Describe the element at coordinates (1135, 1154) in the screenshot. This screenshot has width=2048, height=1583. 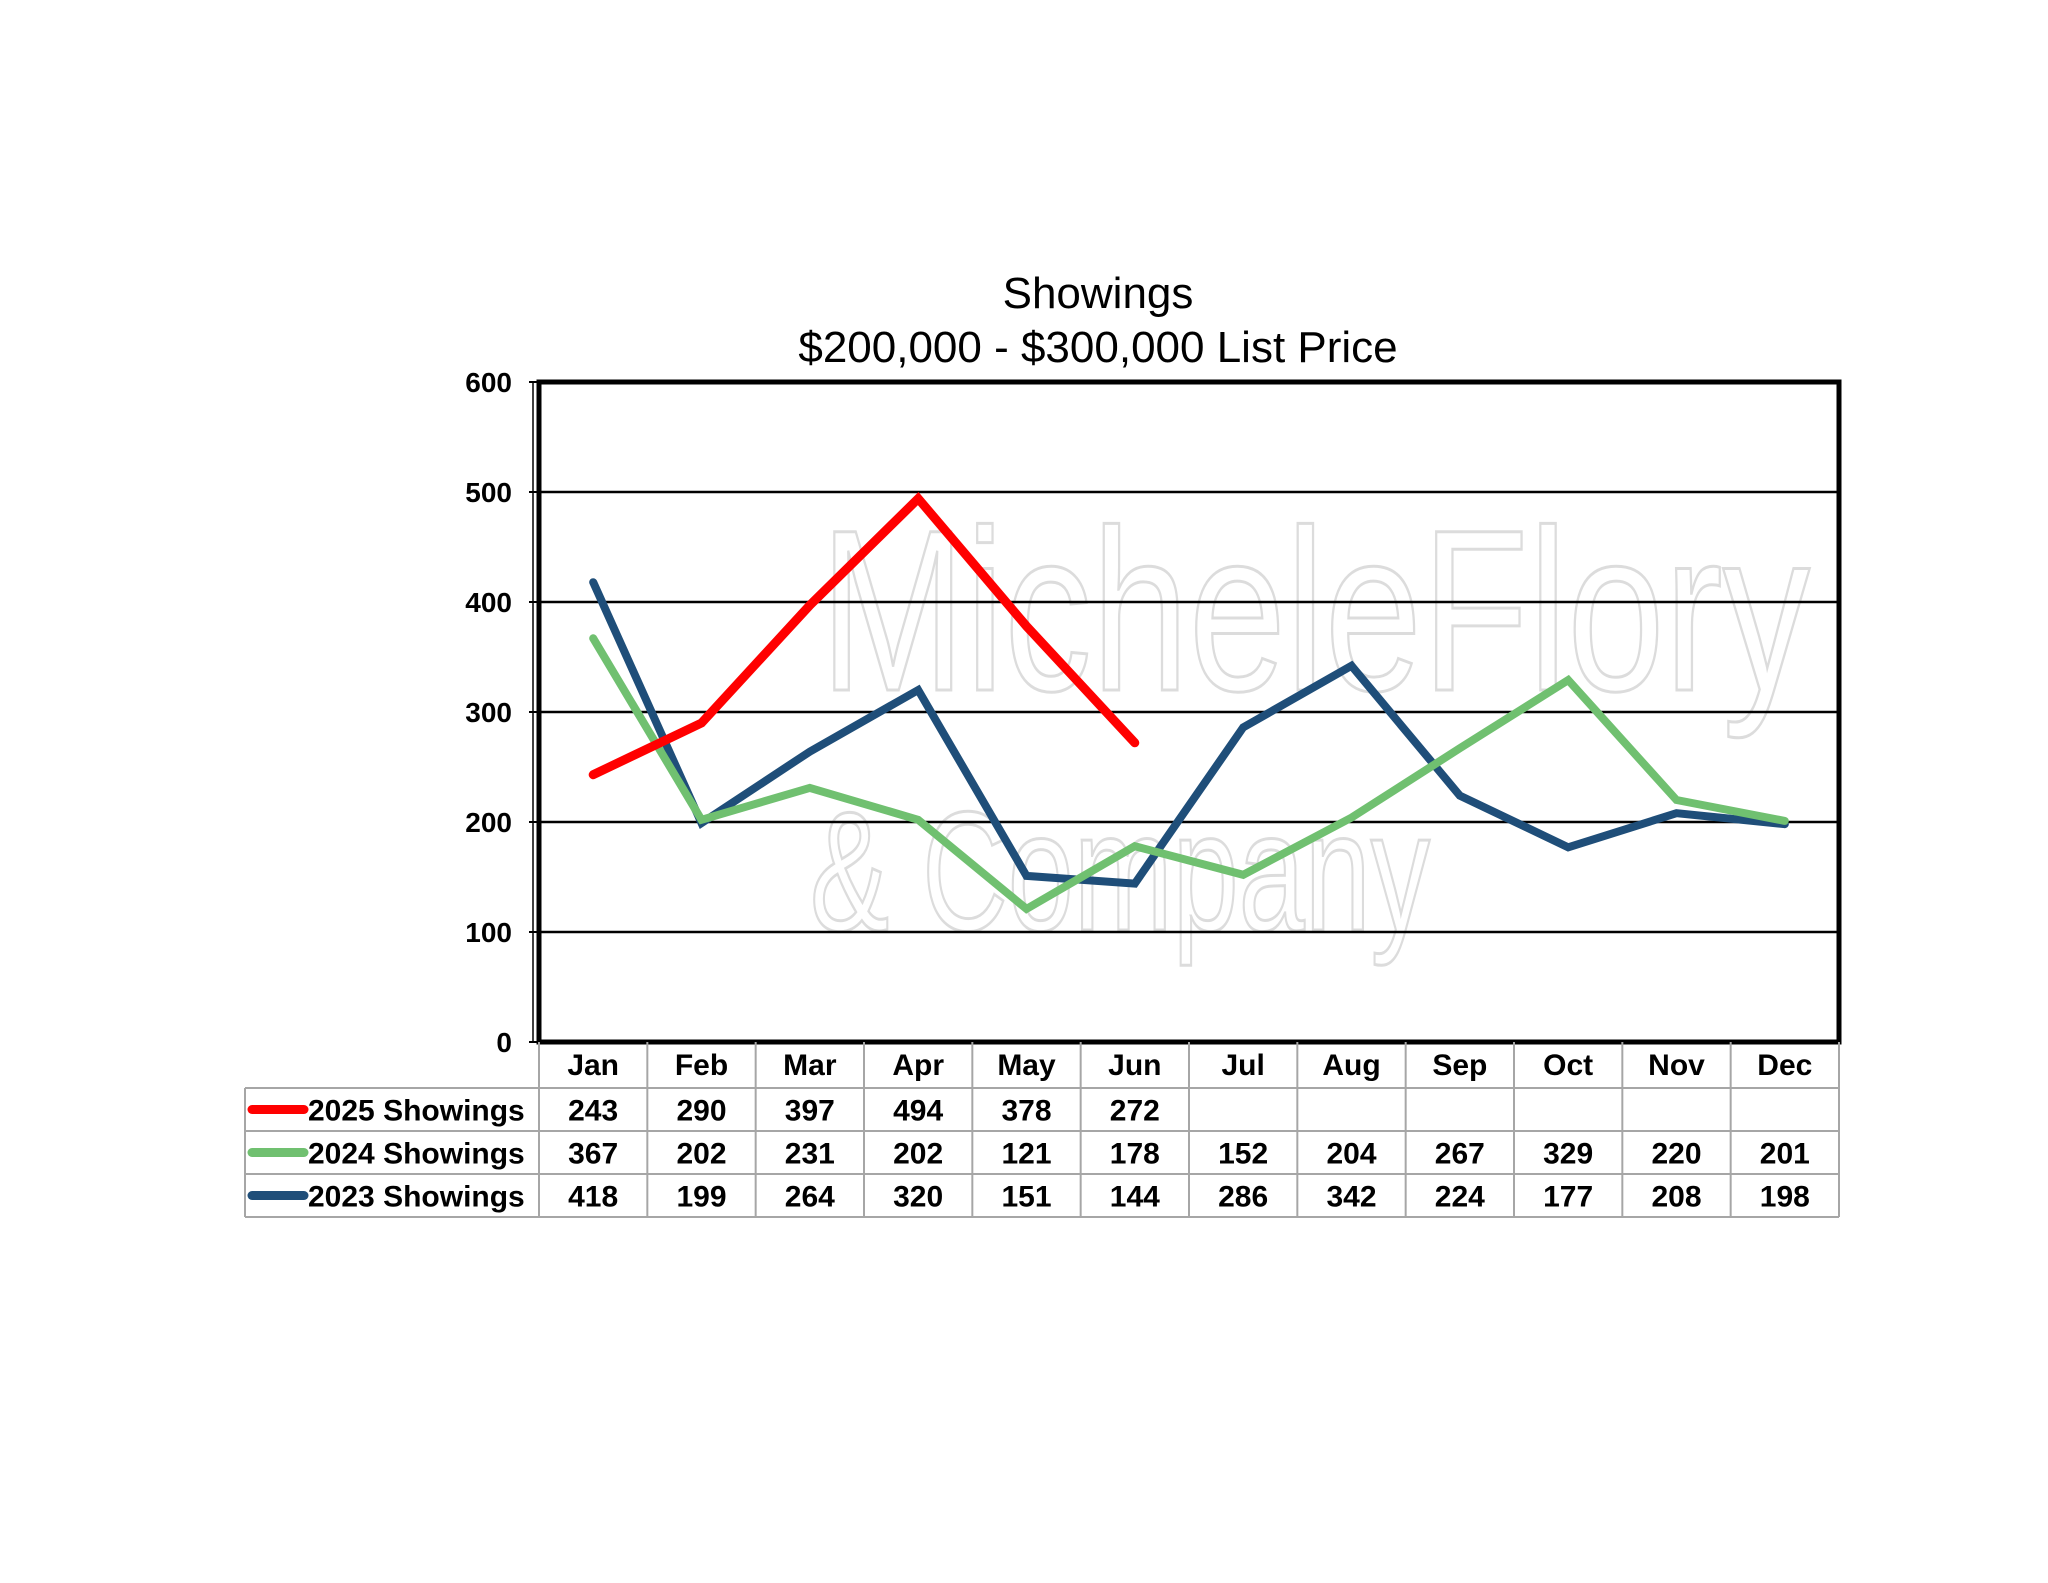
I see `table-cell-2024-showings-jun: 178` at that location.